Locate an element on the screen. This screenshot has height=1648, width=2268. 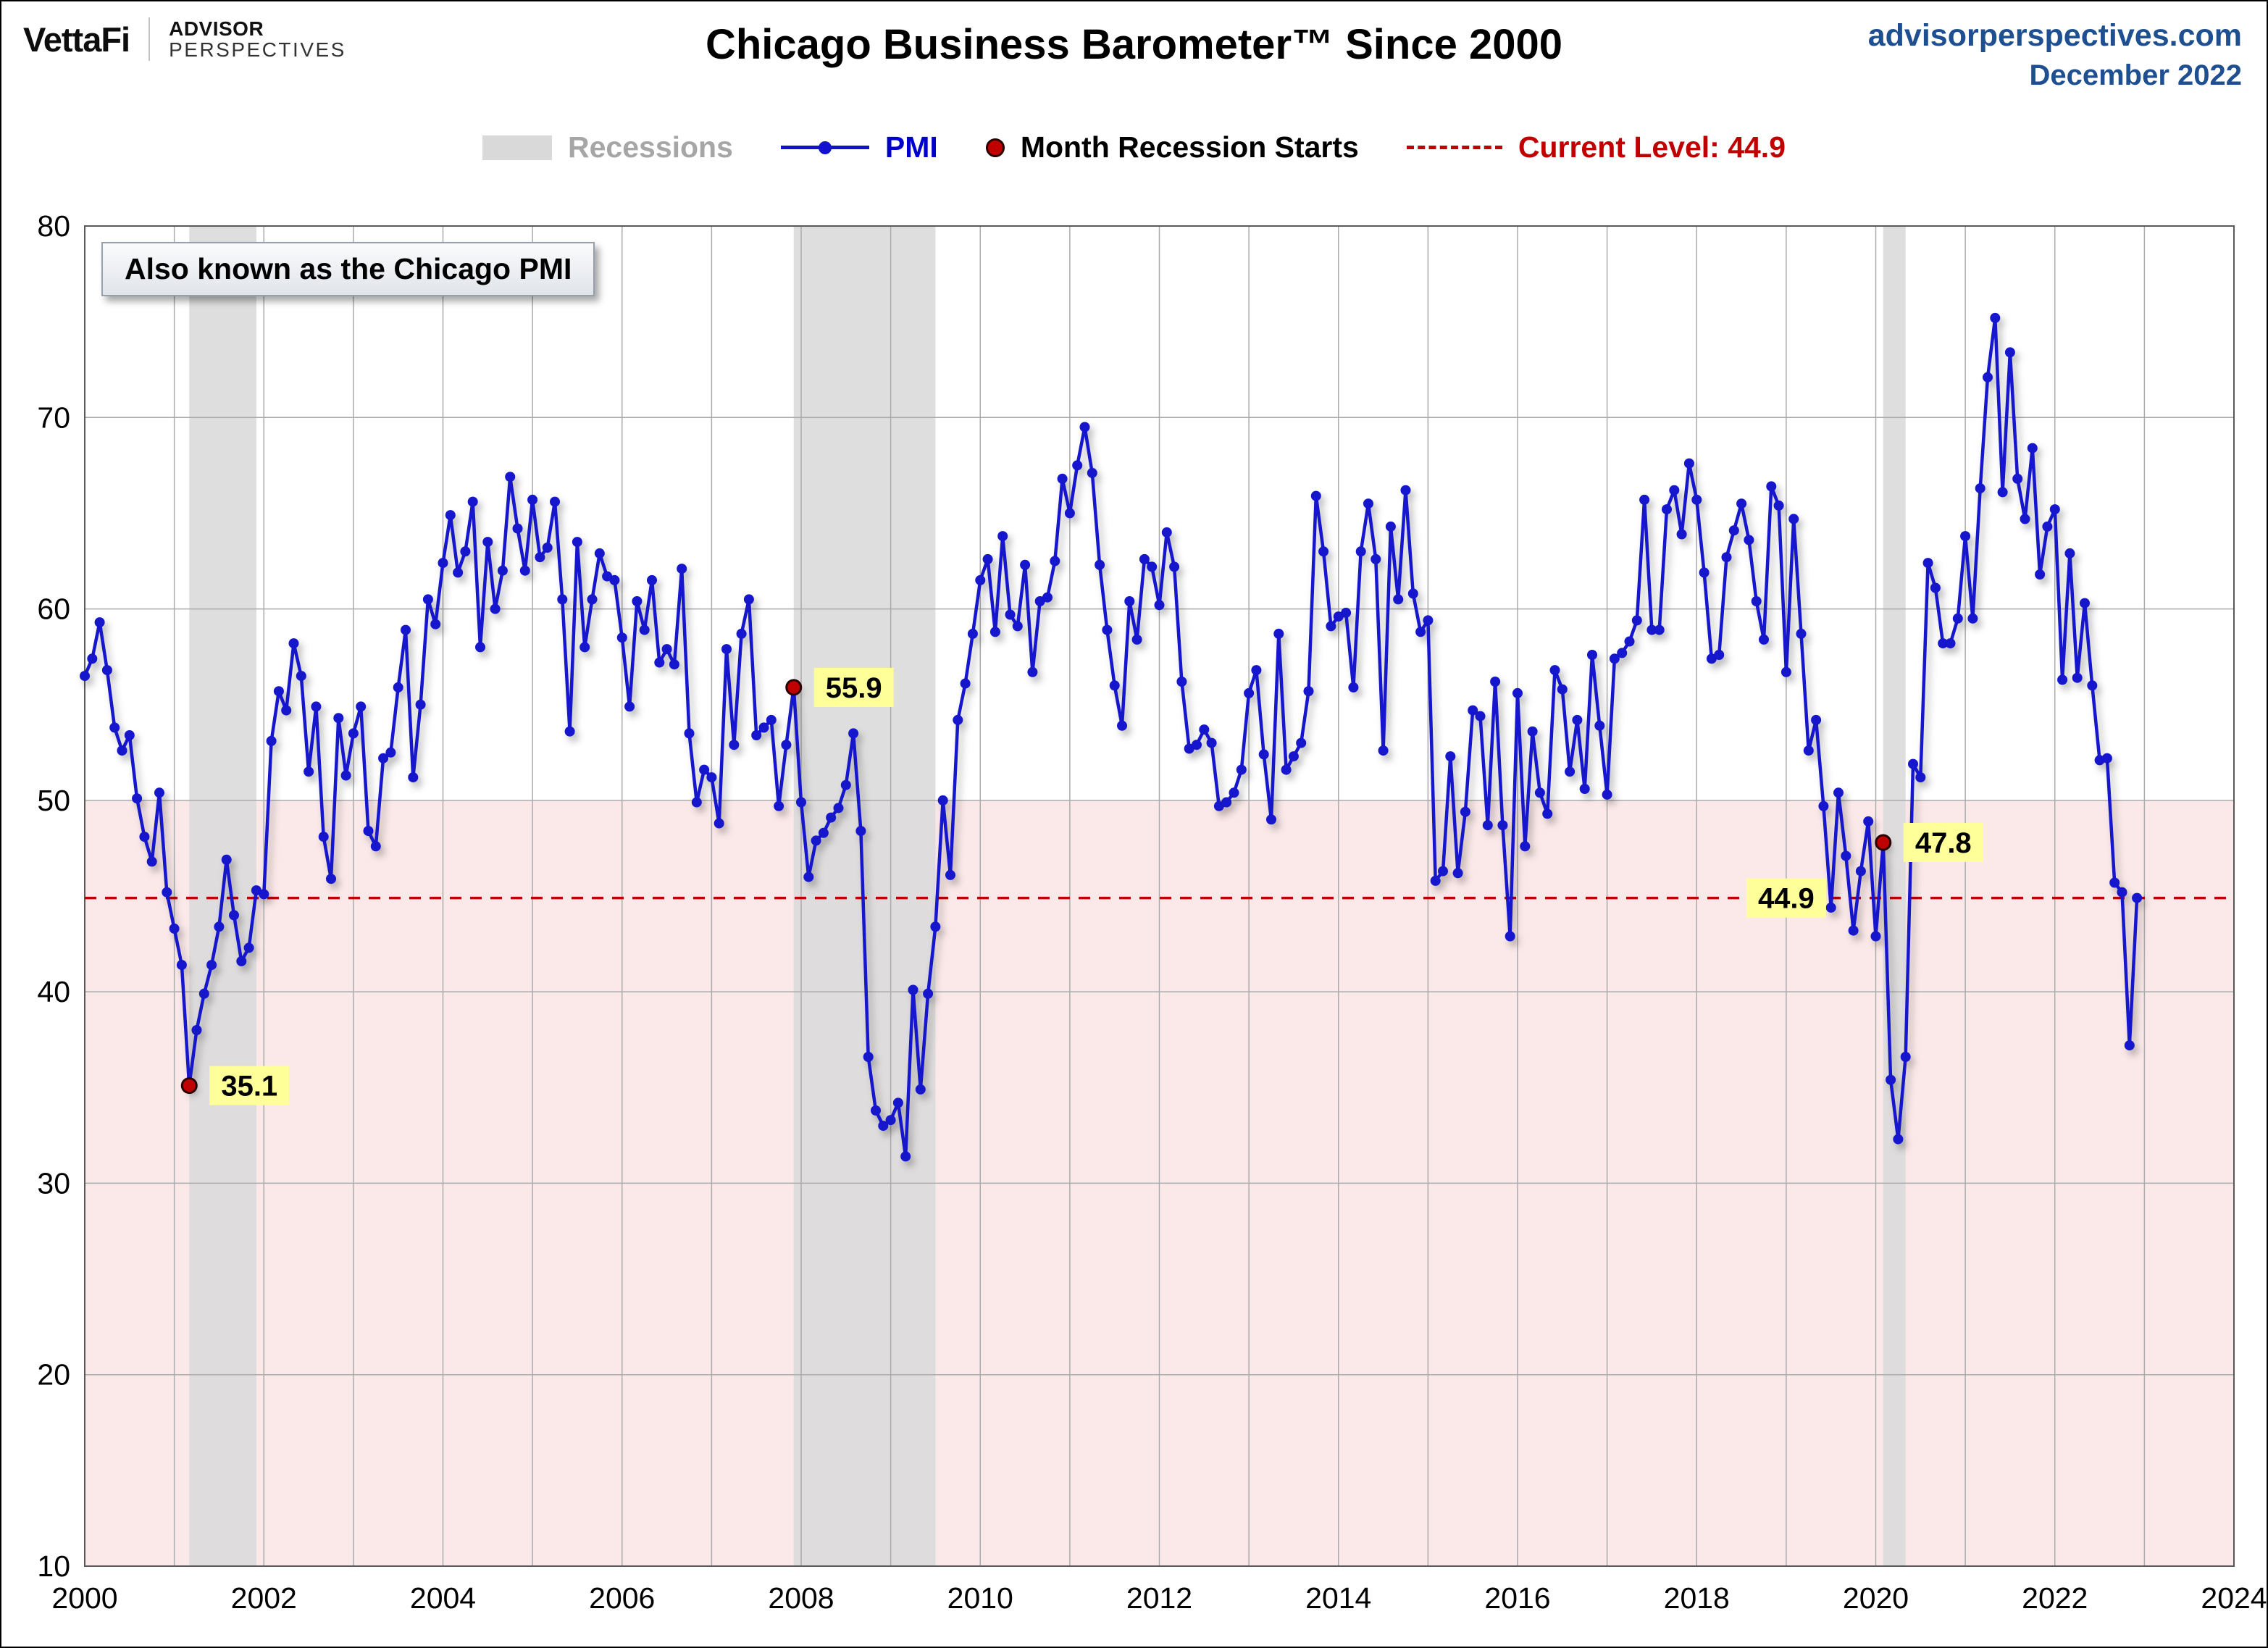
legend-item-current-level: Current Level: 44.9 is located at coordinates (1596, 147).